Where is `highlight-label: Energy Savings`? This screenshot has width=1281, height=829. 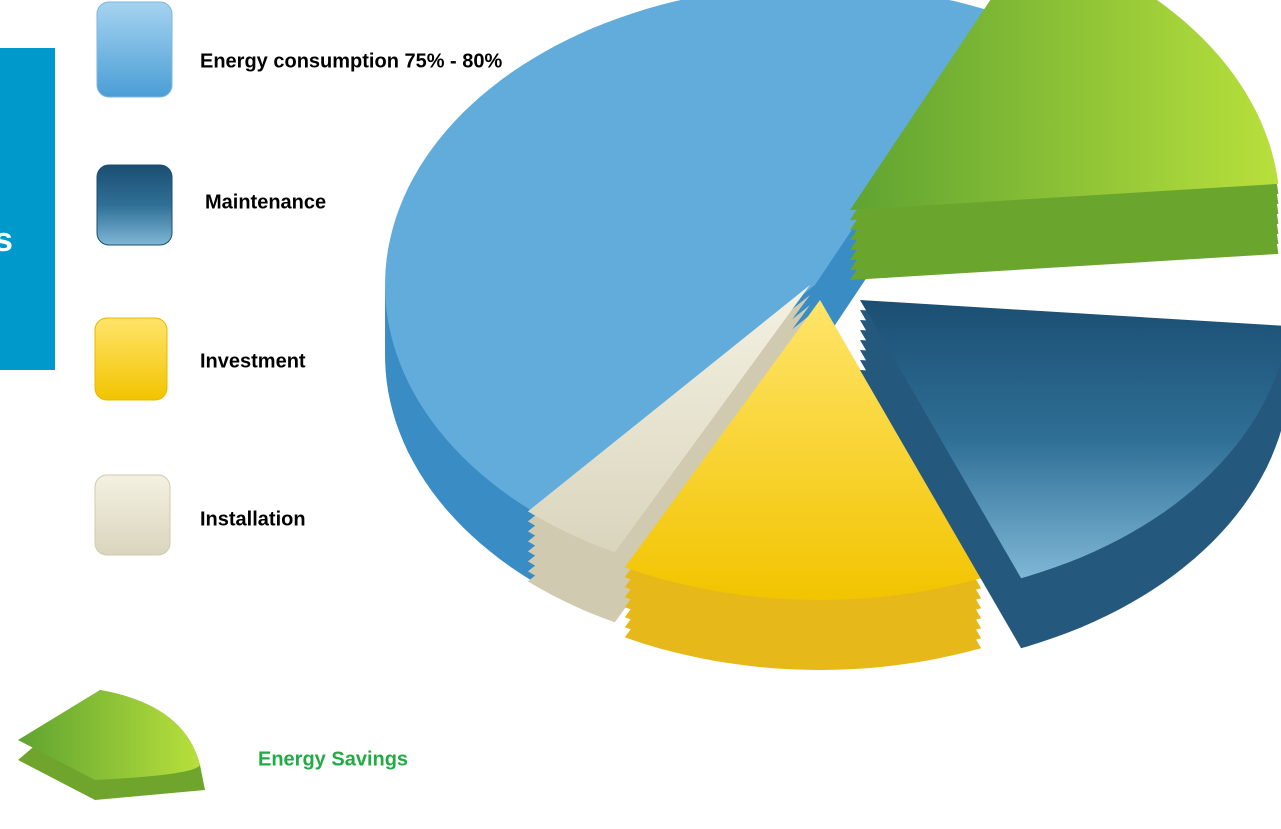
highlight-label: Energy Savings is located at coordinates (333, 759).